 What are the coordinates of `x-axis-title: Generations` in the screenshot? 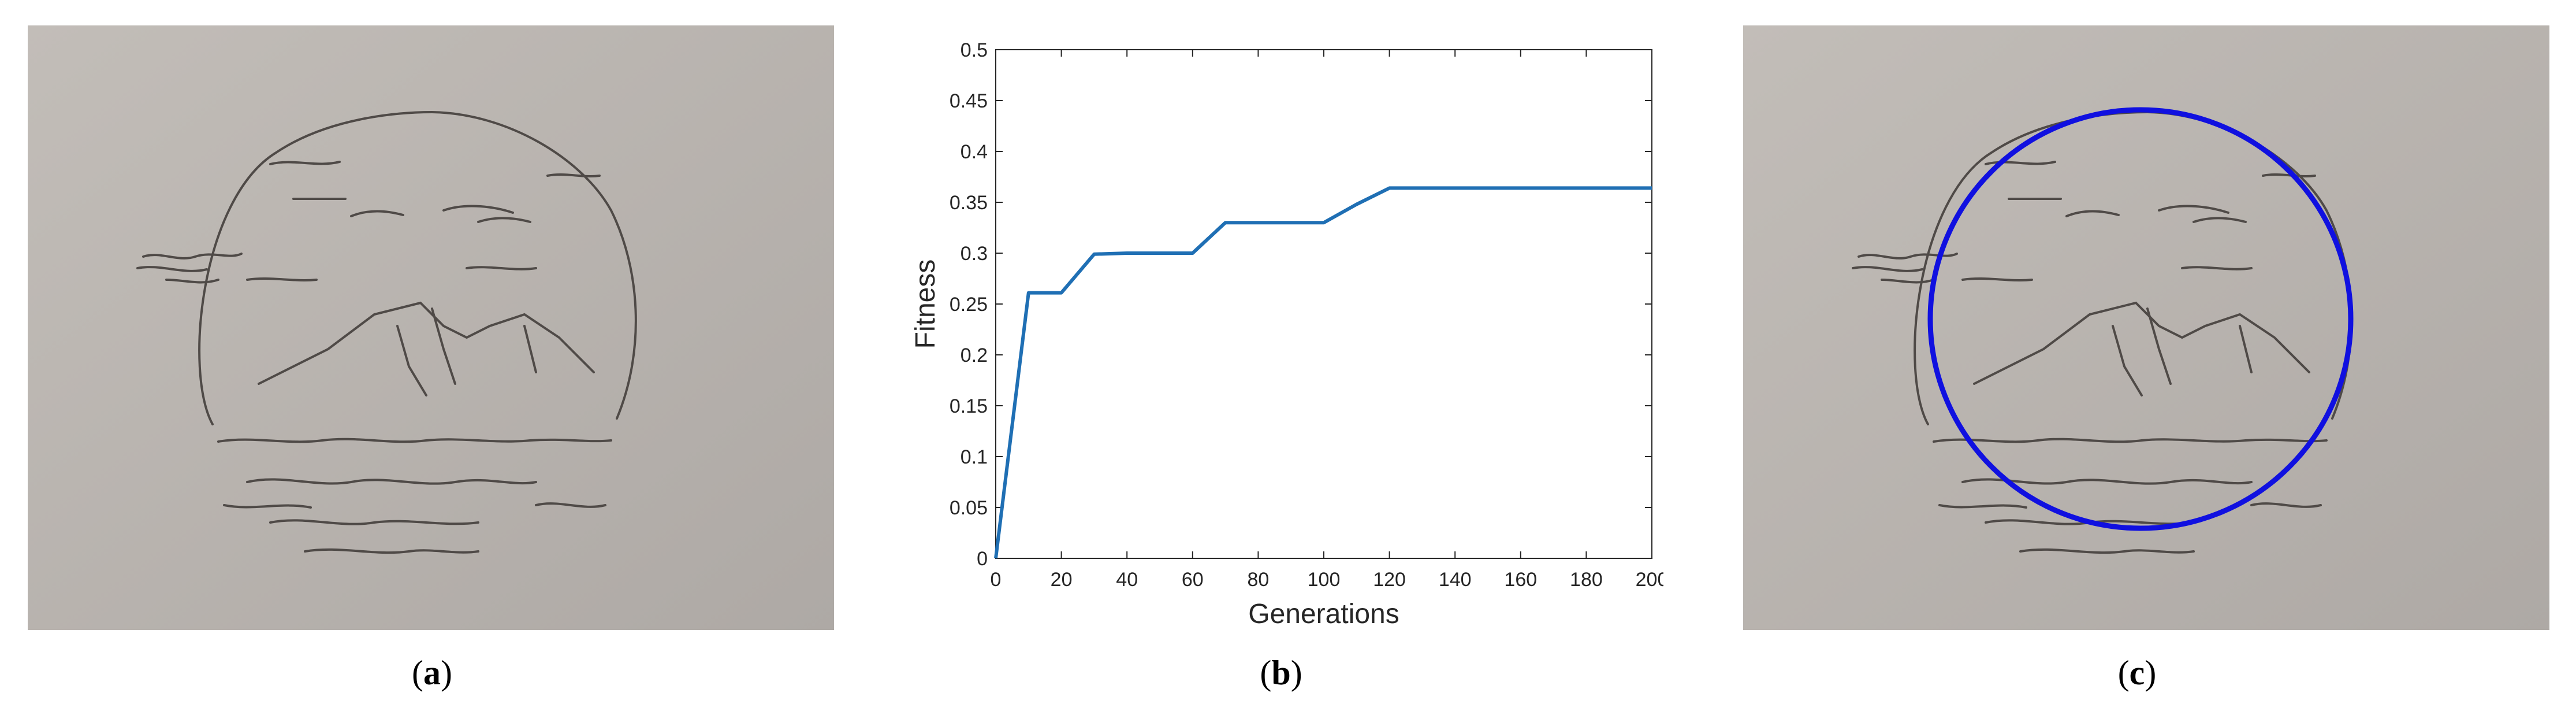 It's located at (1324, 614).